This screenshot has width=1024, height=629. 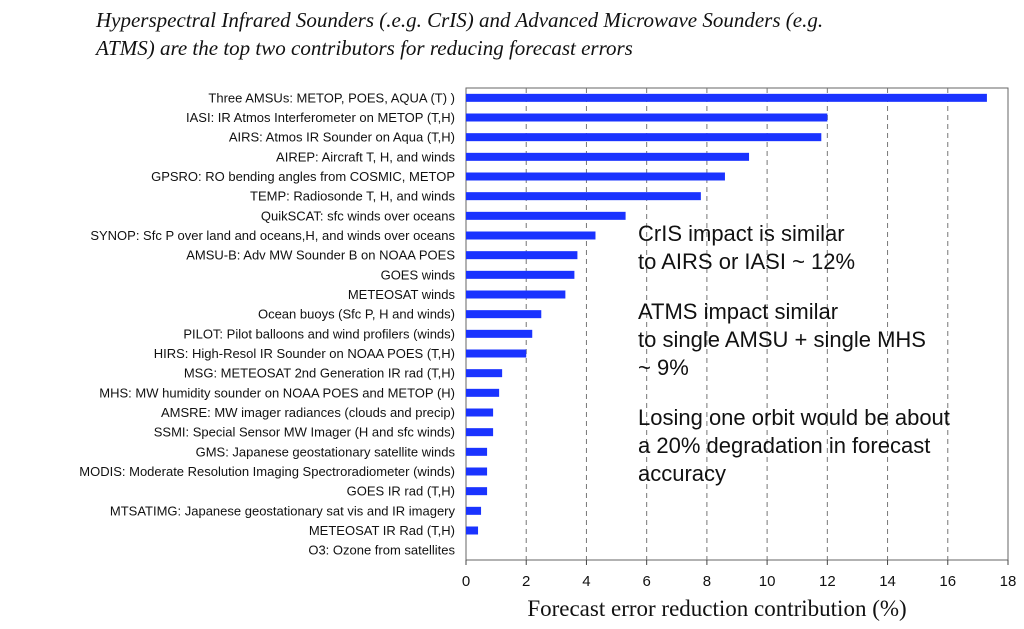 What do you see at coordinates (586, 581) in the screenshot?
I see `x-tick-label: 4` at bounding box center [586, 581].